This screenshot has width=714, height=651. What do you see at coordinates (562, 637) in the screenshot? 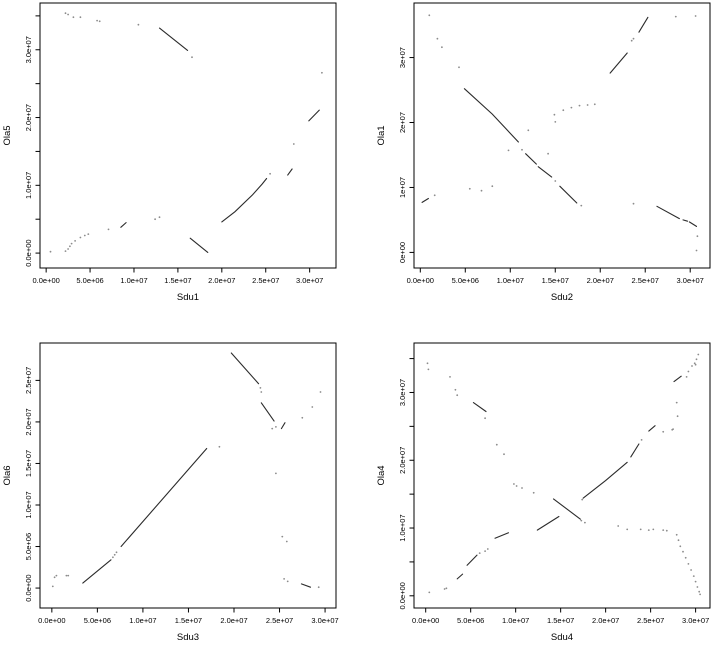
I see `x-axis-label: Sdu4` at bounding box center [562, 637].